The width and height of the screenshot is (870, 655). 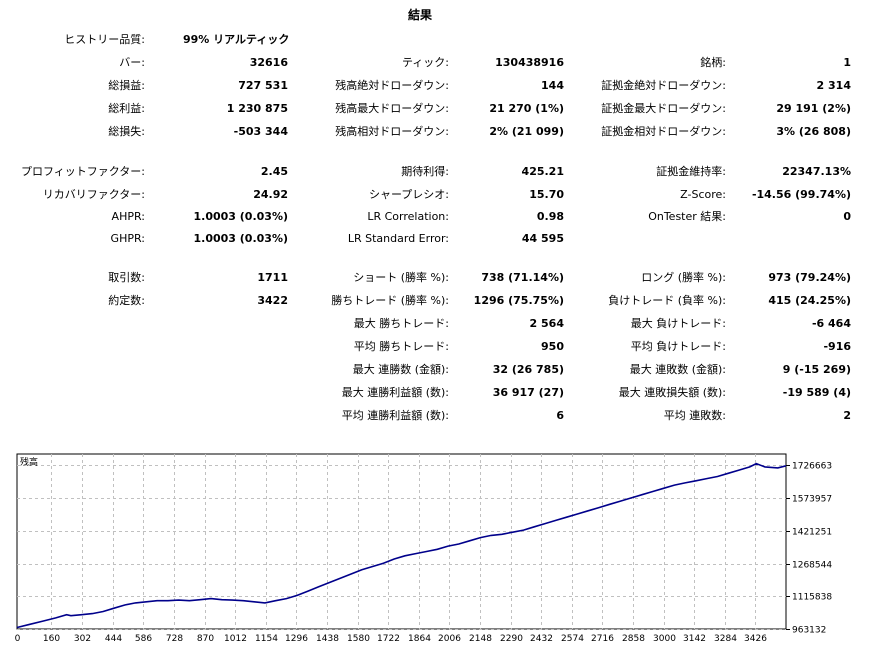 I want to click on stat-value: 425.21, so click(x=542, y=171).